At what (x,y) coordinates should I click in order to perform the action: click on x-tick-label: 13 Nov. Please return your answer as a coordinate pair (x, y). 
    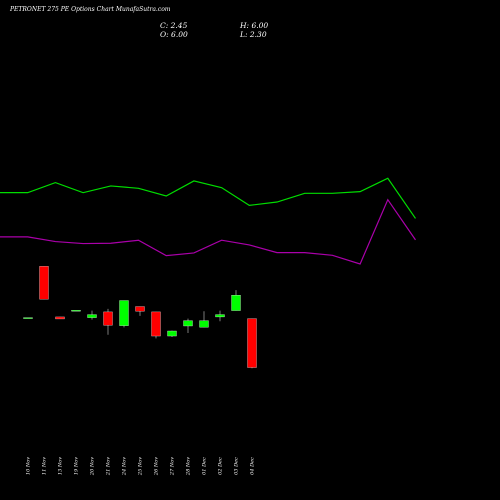
    Looking at the image, I should click on (61, 466).